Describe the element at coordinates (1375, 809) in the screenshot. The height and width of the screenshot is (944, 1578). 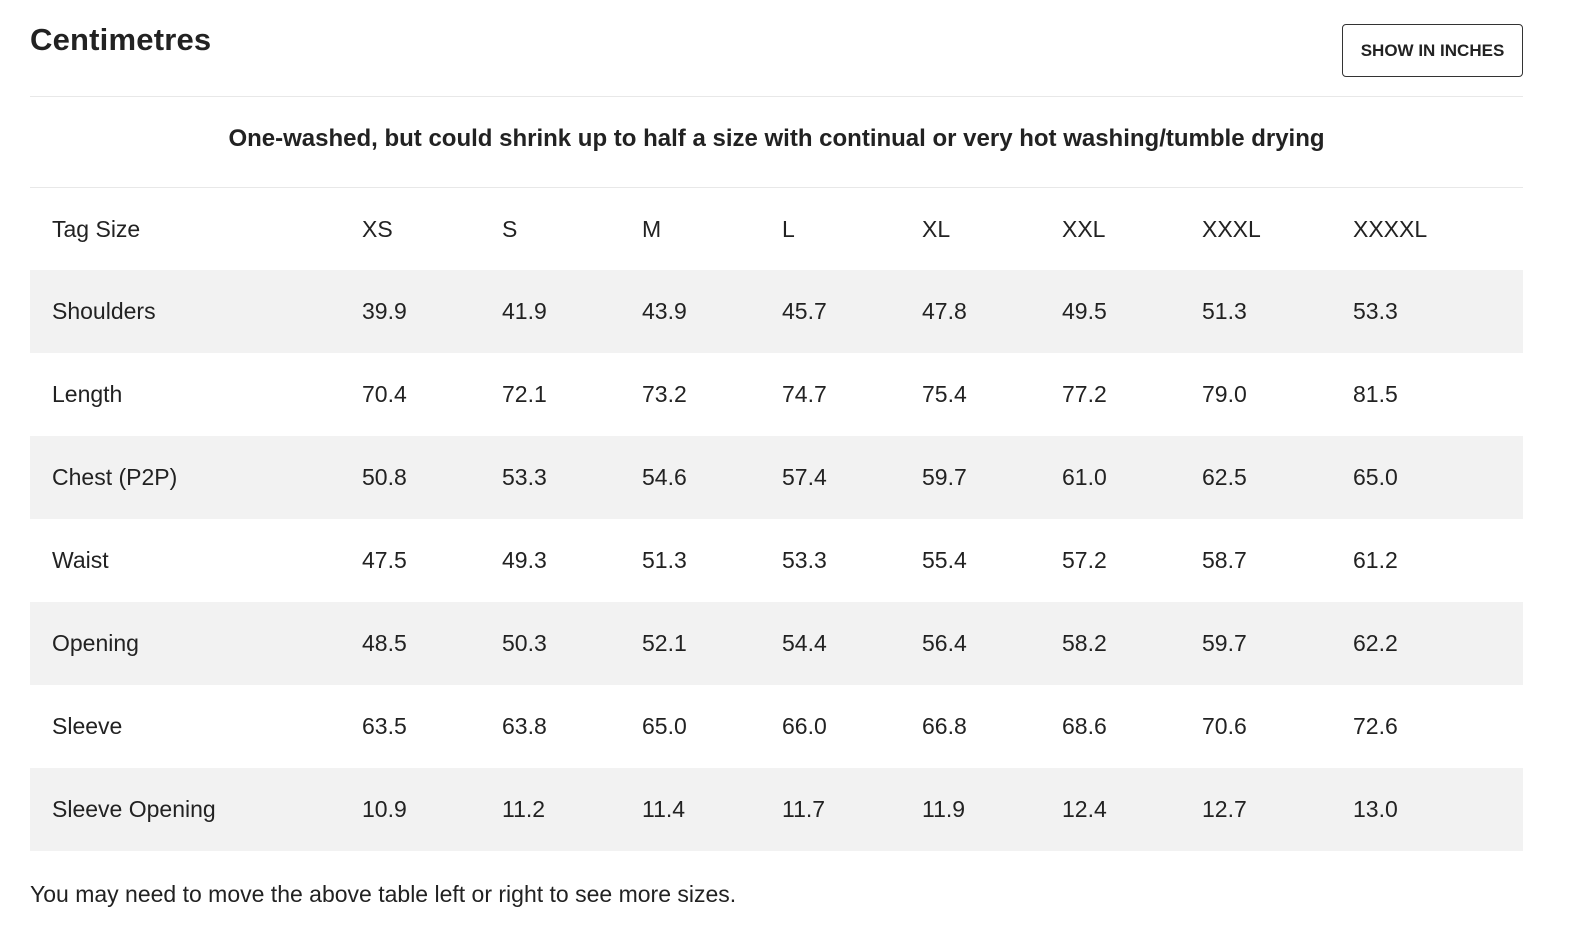
I see `table-cell: 13.0` at that location.